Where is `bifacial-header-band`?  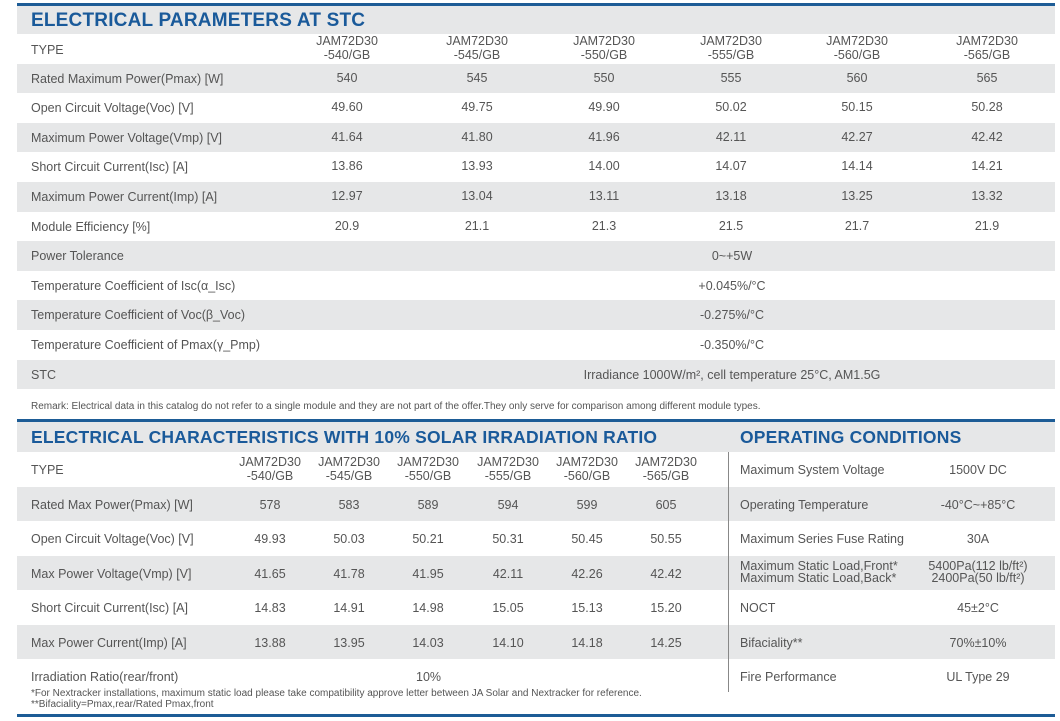 bifacial-header-band is located at coordinates (536, 437).